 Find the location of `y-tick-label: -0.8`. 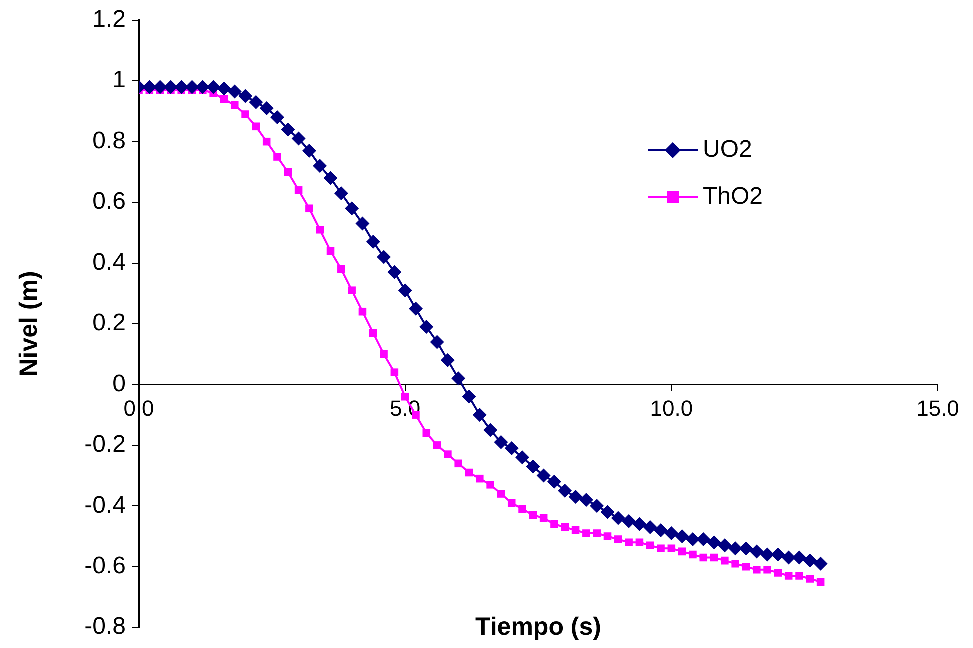

y-tick-label: -0.8 is located at coordinates (105, 626).